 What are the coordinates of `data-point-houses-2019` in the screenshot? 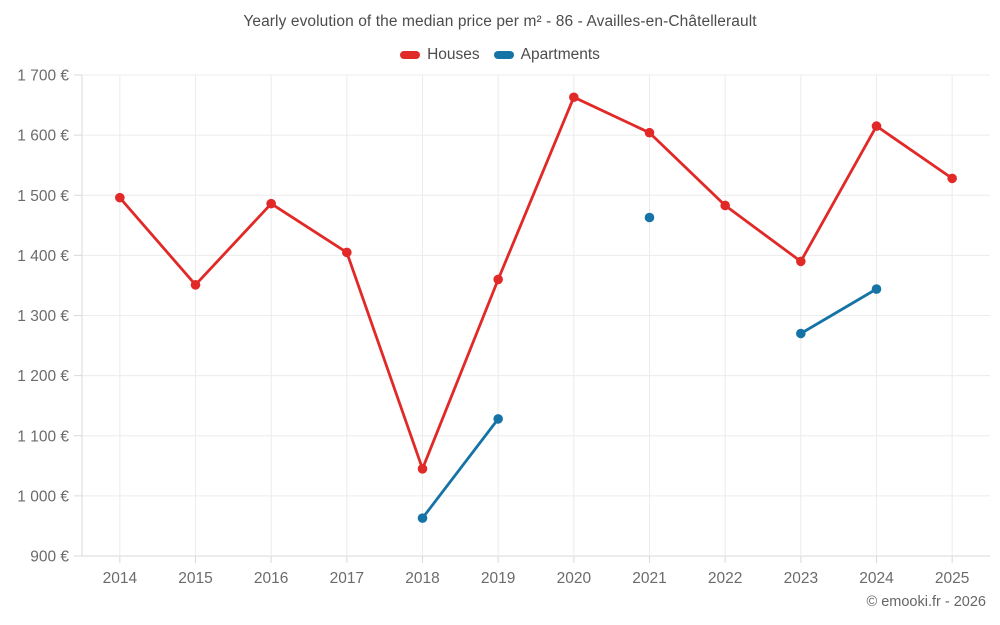 It's located at (498, 279).